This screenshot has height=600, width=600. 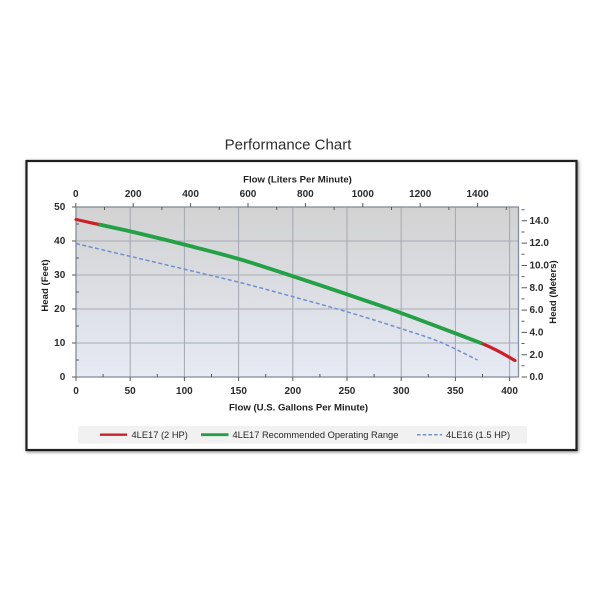 What do you see at coordinates (316, 435) in the screenshot?
I see `svg-text:4LE17 Recommended Operating Ra: 4LE17 Recommended Operating Range` at bounding box center [316, 435].